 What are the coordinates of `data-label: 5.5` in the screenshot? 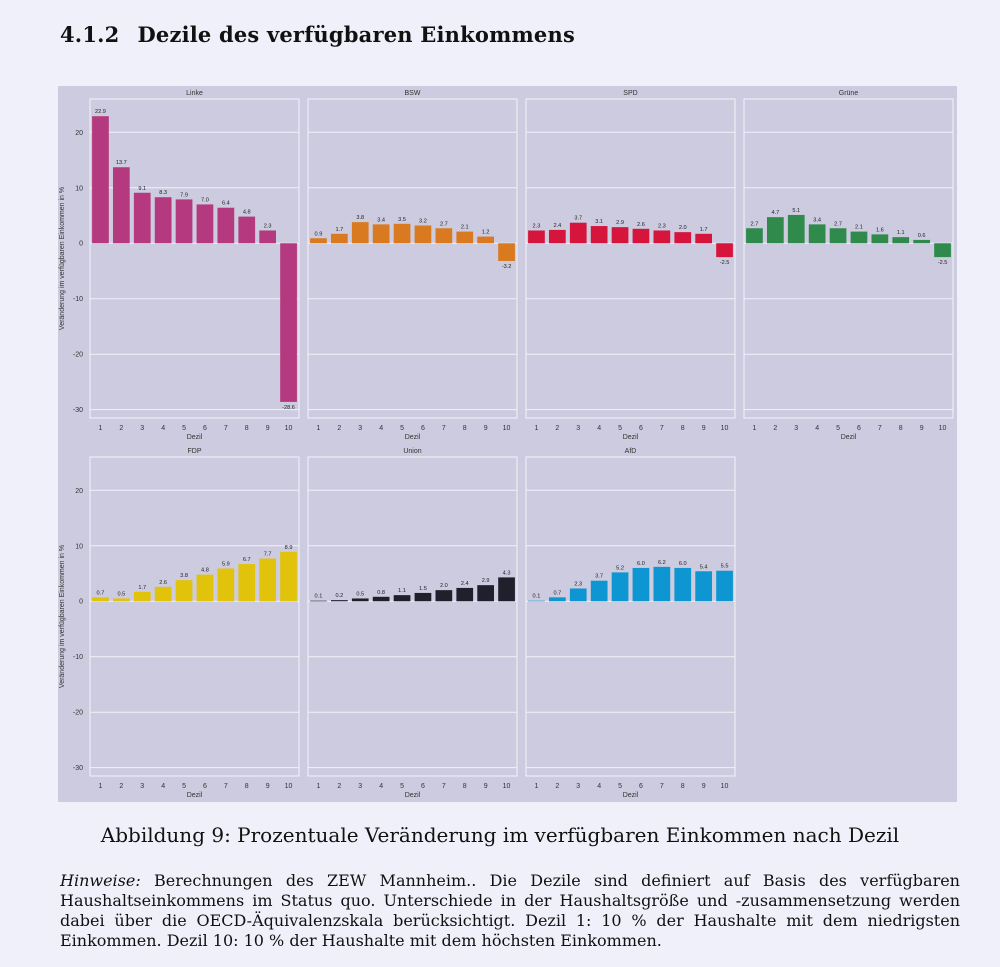 It's located at (725, 567).